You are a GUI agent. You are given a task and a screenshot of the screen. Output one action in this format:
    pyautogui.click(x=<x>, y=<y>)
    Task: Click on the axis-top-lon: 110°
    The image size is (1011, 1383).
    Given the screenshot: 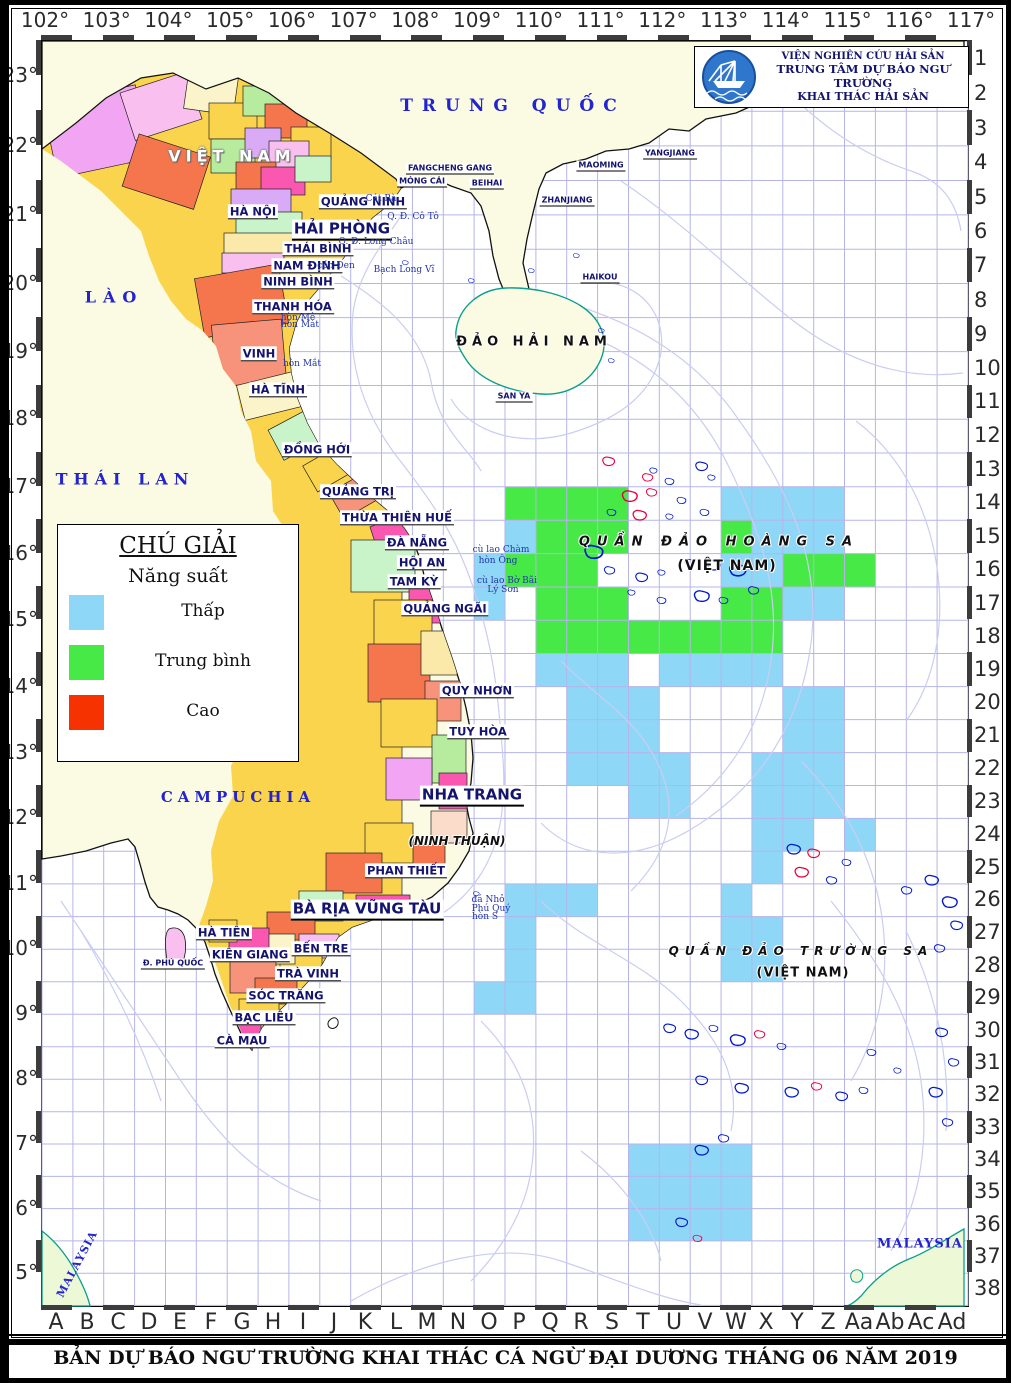 What is the action you would take?
    pyautogui.click(x=538, y=20)
    